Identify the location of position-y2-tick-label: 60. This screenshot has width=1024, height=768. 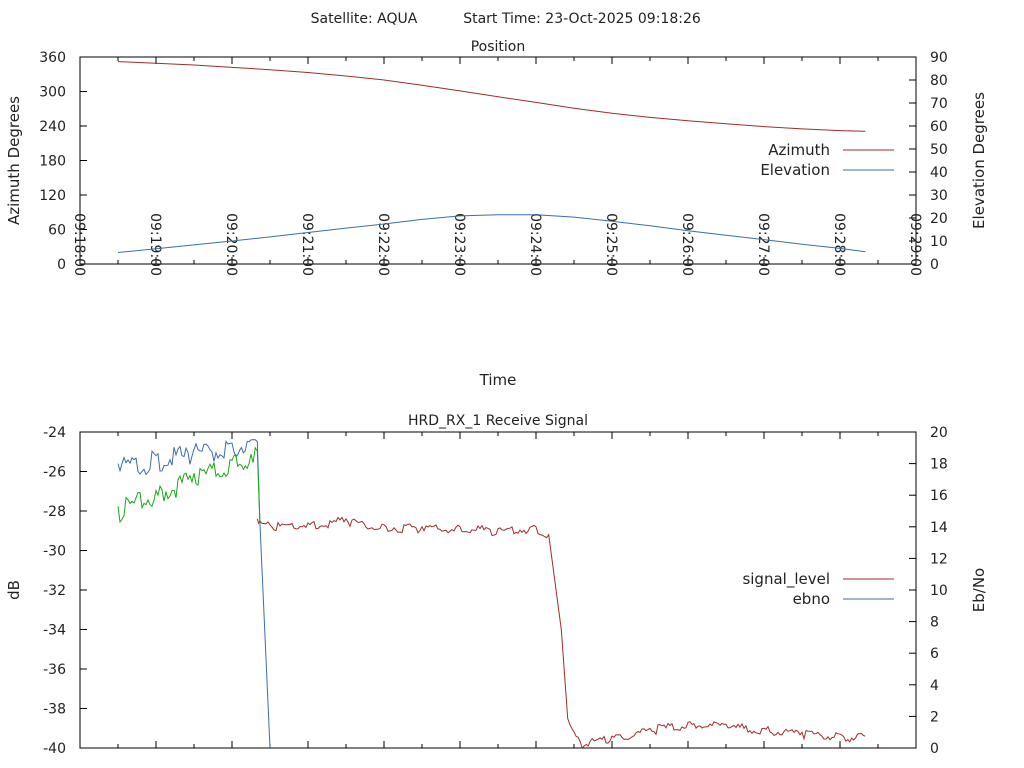
(939, 127).